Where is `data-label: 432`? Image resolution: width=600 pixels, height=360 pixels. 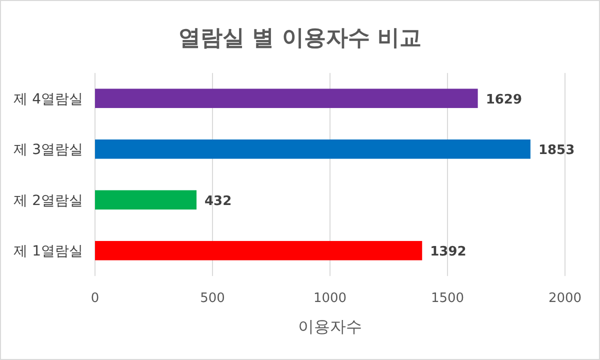 data-label: 432 is located at coordinates (218, 201).